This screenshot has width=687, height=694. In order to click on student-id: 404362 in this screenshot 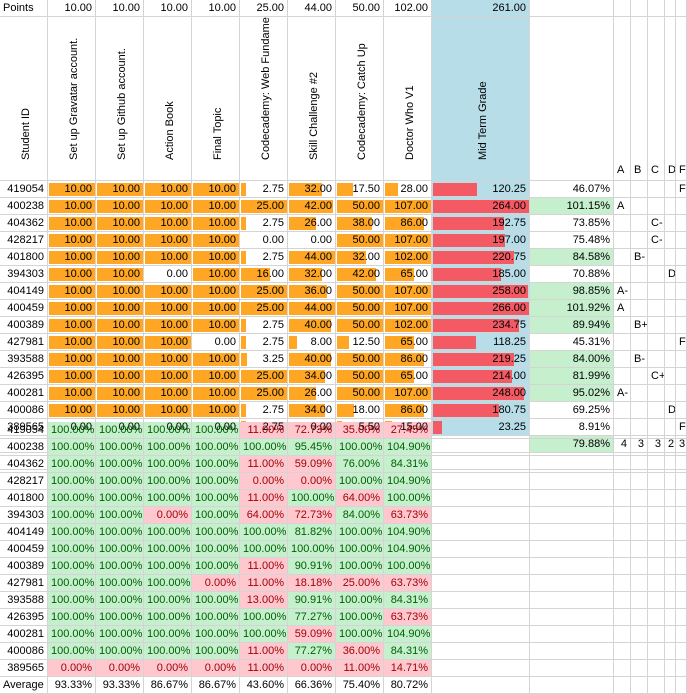, I will do `click(24, 223)`.